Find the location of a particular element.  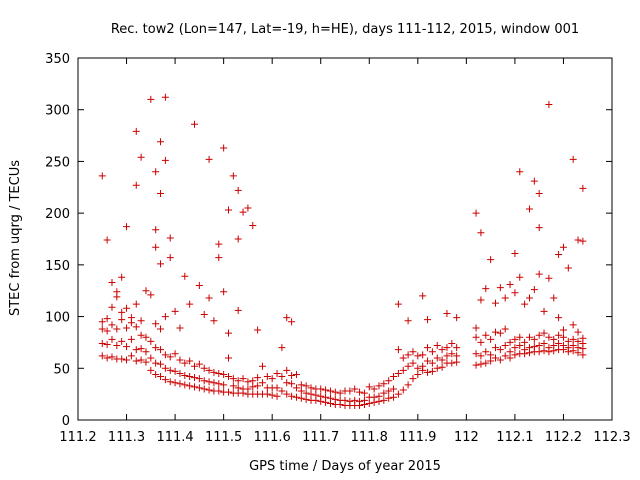

y-tick-label: 200 is located at coordinates (57, 214).